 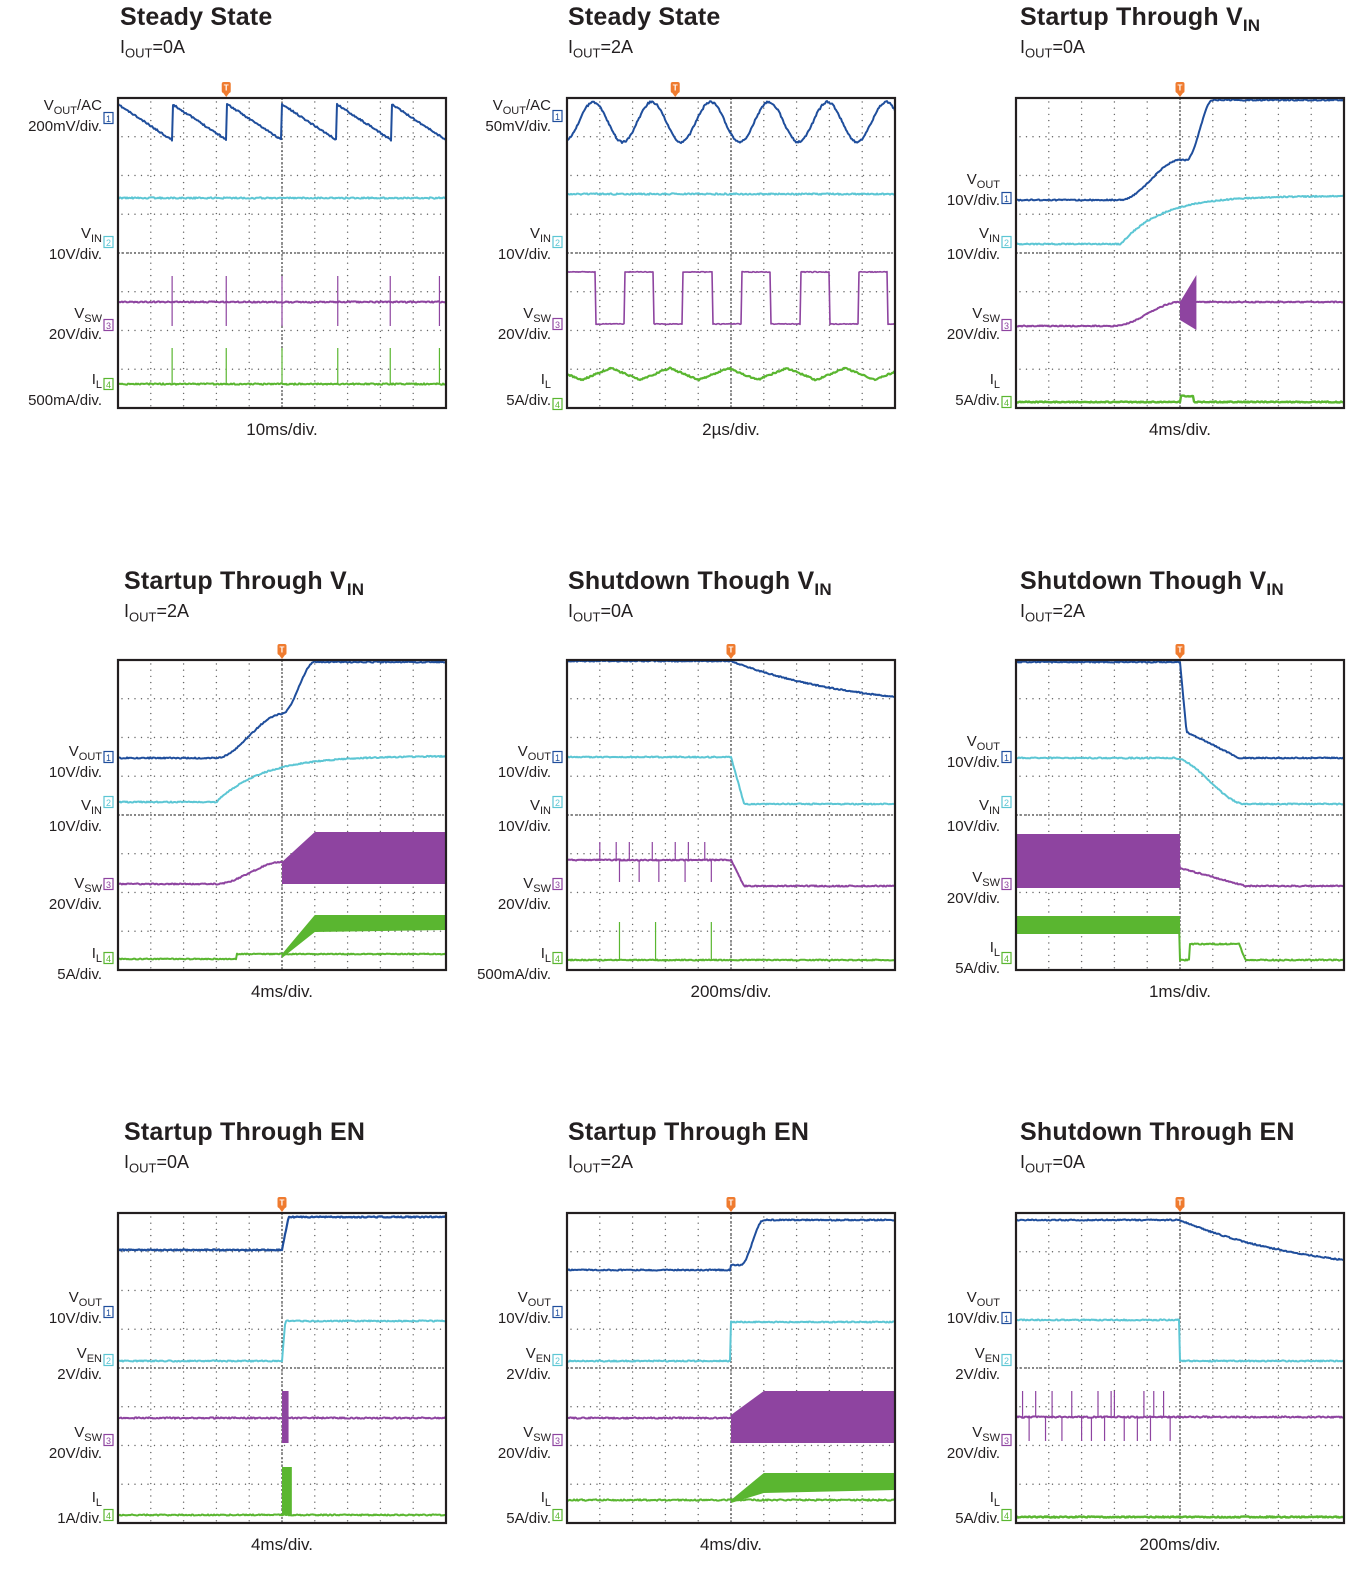 What do you see at coordinates (992, 1359) in the screenshot?
I see `signal-subscript: EN` at bounding box center [992, 1359].